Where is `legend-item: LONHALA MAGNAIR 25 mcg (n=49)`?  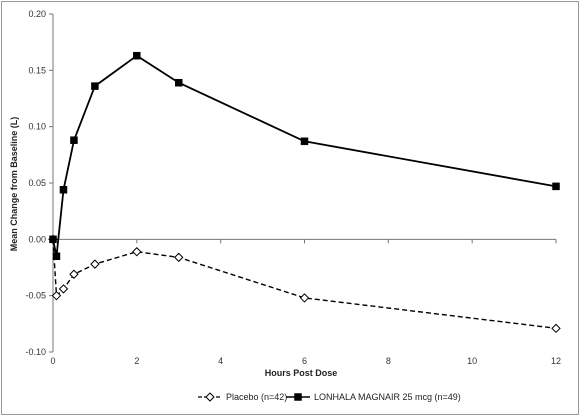
legend-item: LONHALA MAGNAIR 25 mcg (n=49) is located at coordinates (373, 397).